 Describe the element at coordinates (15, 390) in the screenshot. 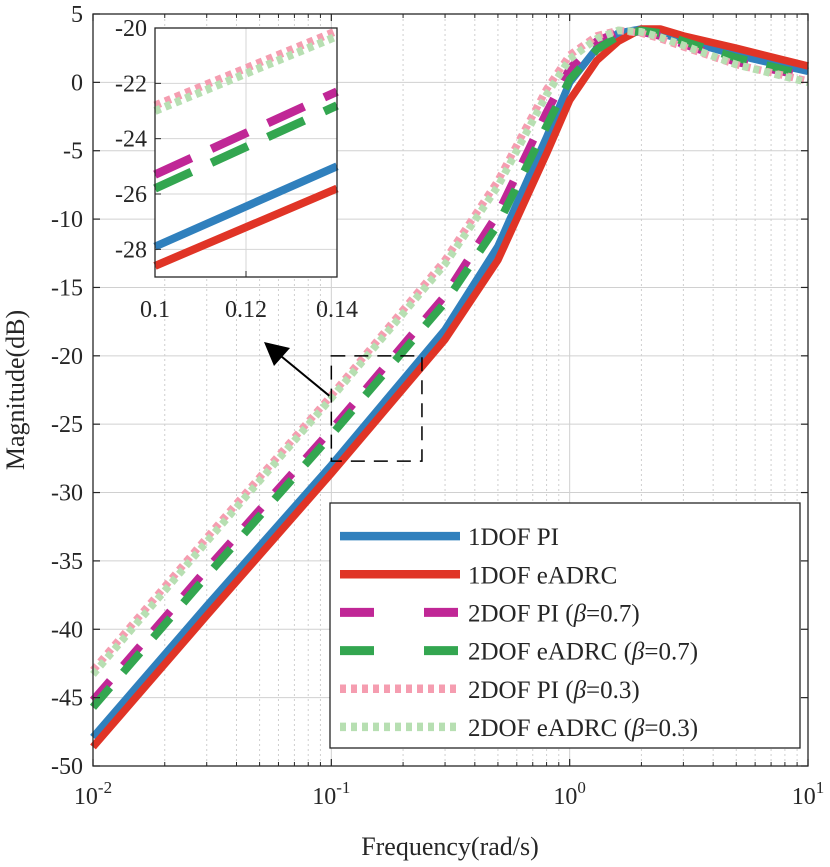

I see `y-axis-label: Magnitude(dB)` at that location.